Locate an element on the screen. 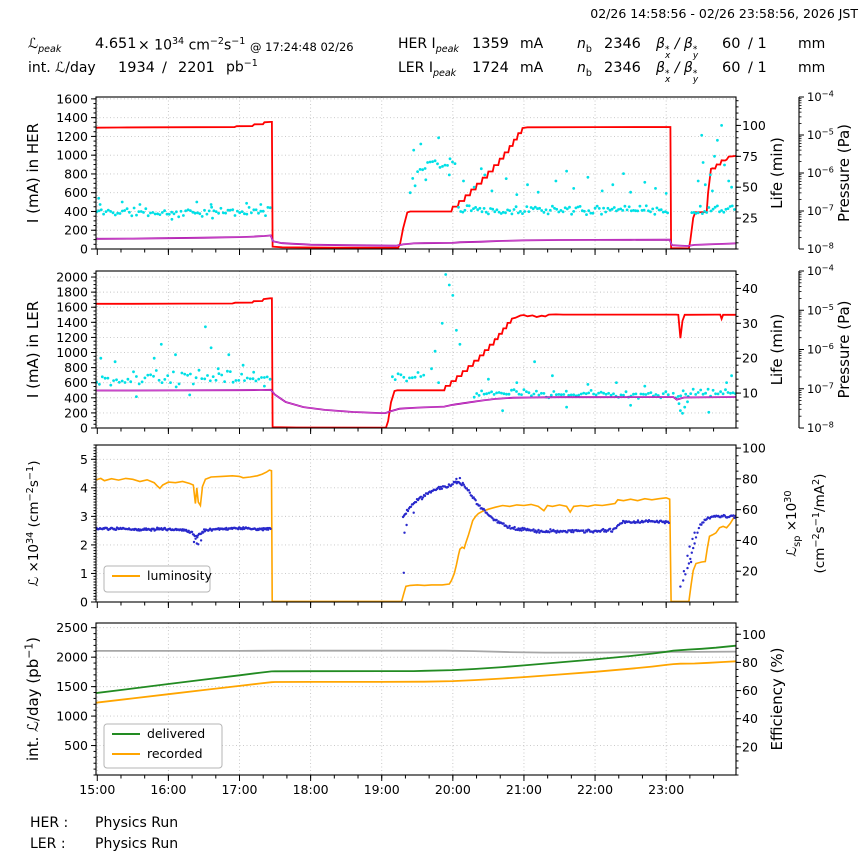 This screenshot has width=864, height=864. svg-text: 4 is located at coordinates (84, 487).